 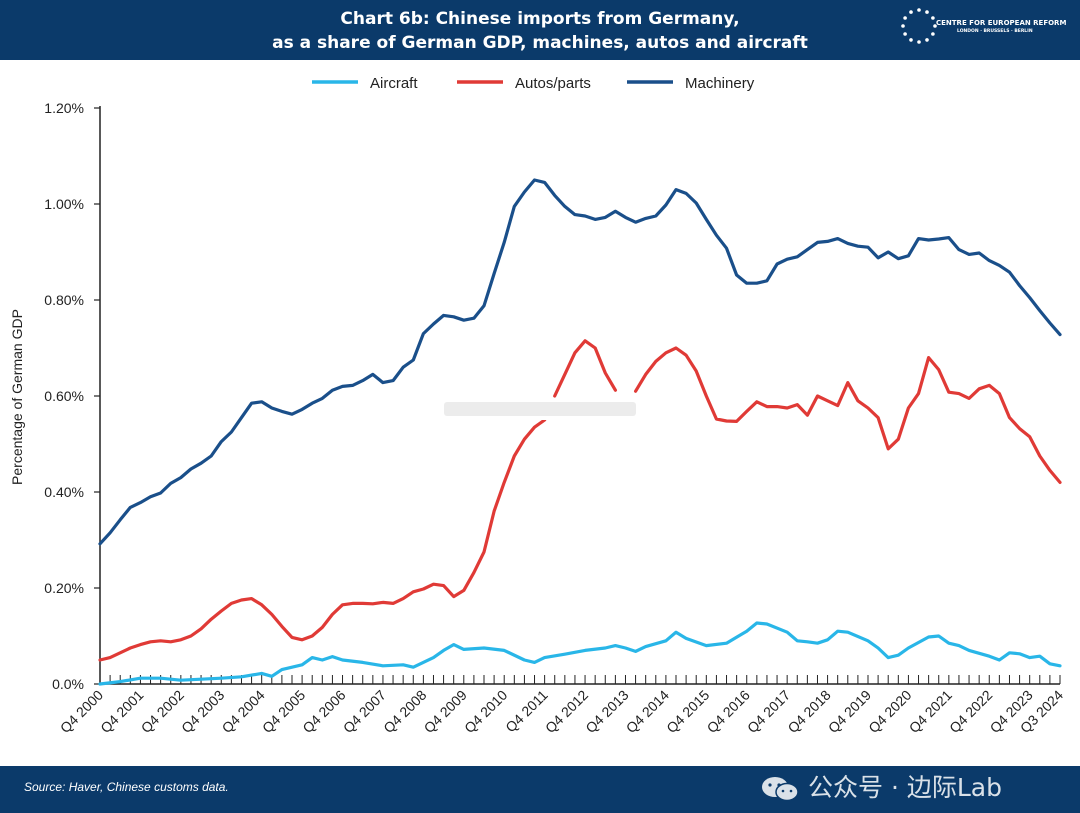 I want to click on x-tick-label: Q4 2008, so click(x=404, y=711).